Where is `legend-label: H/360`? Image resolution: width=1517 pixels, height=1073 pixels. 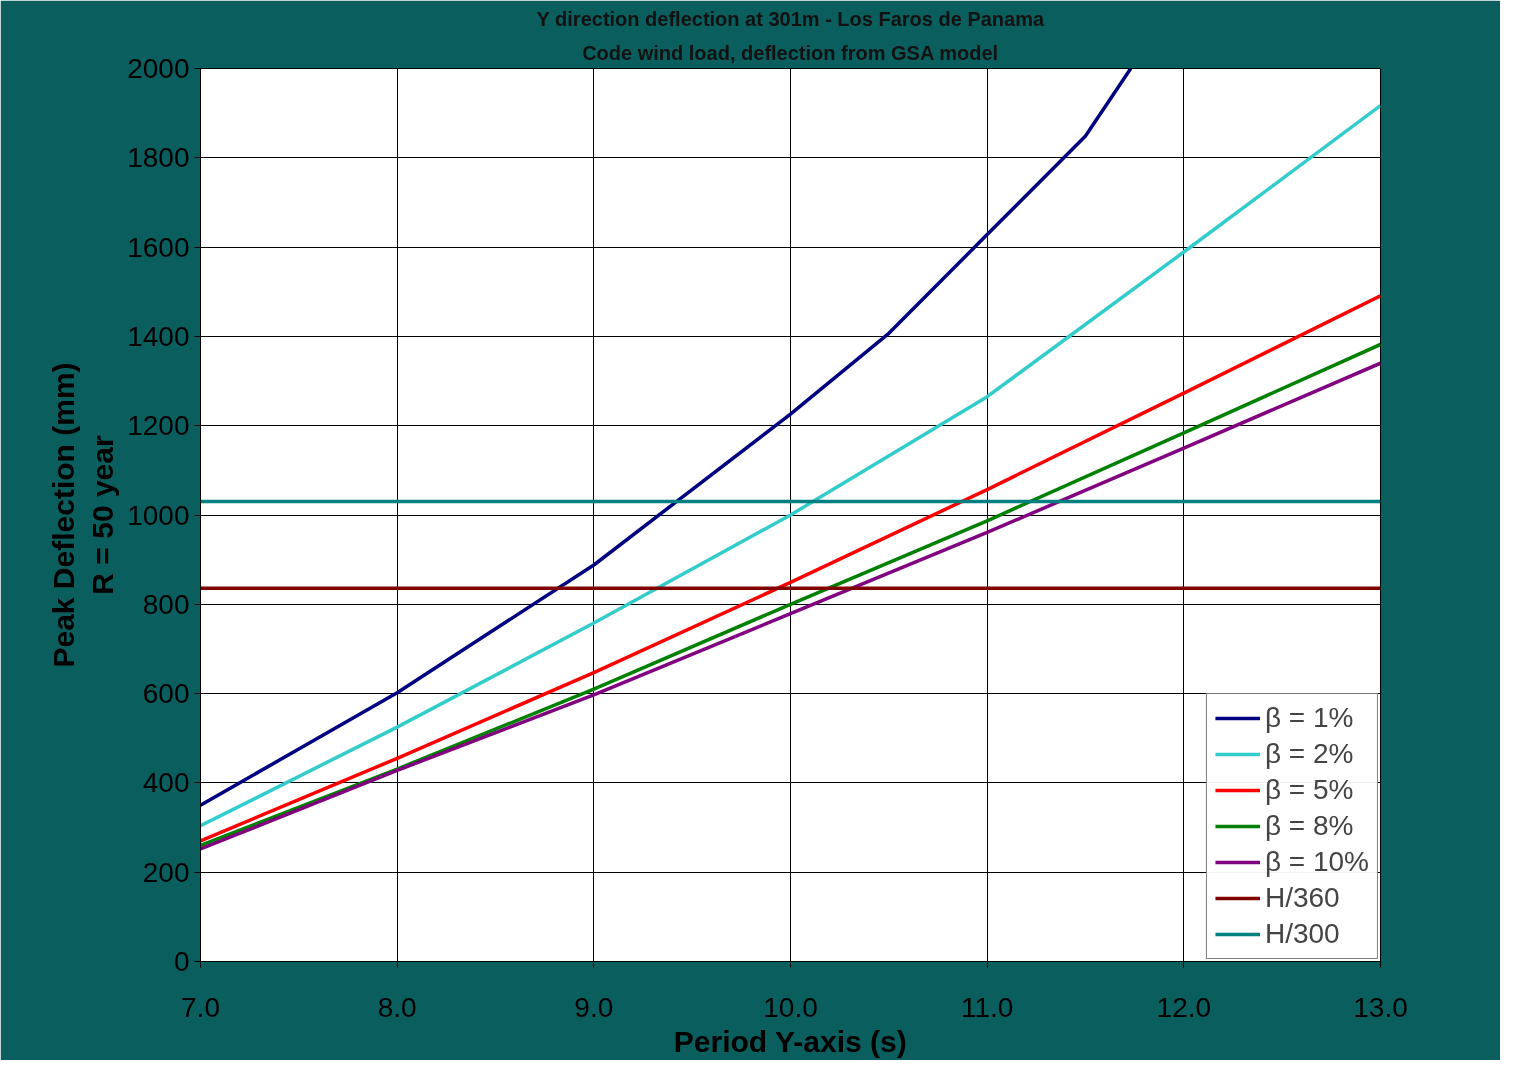 legend-label: H/360 is located at coordinates (1302, 898).